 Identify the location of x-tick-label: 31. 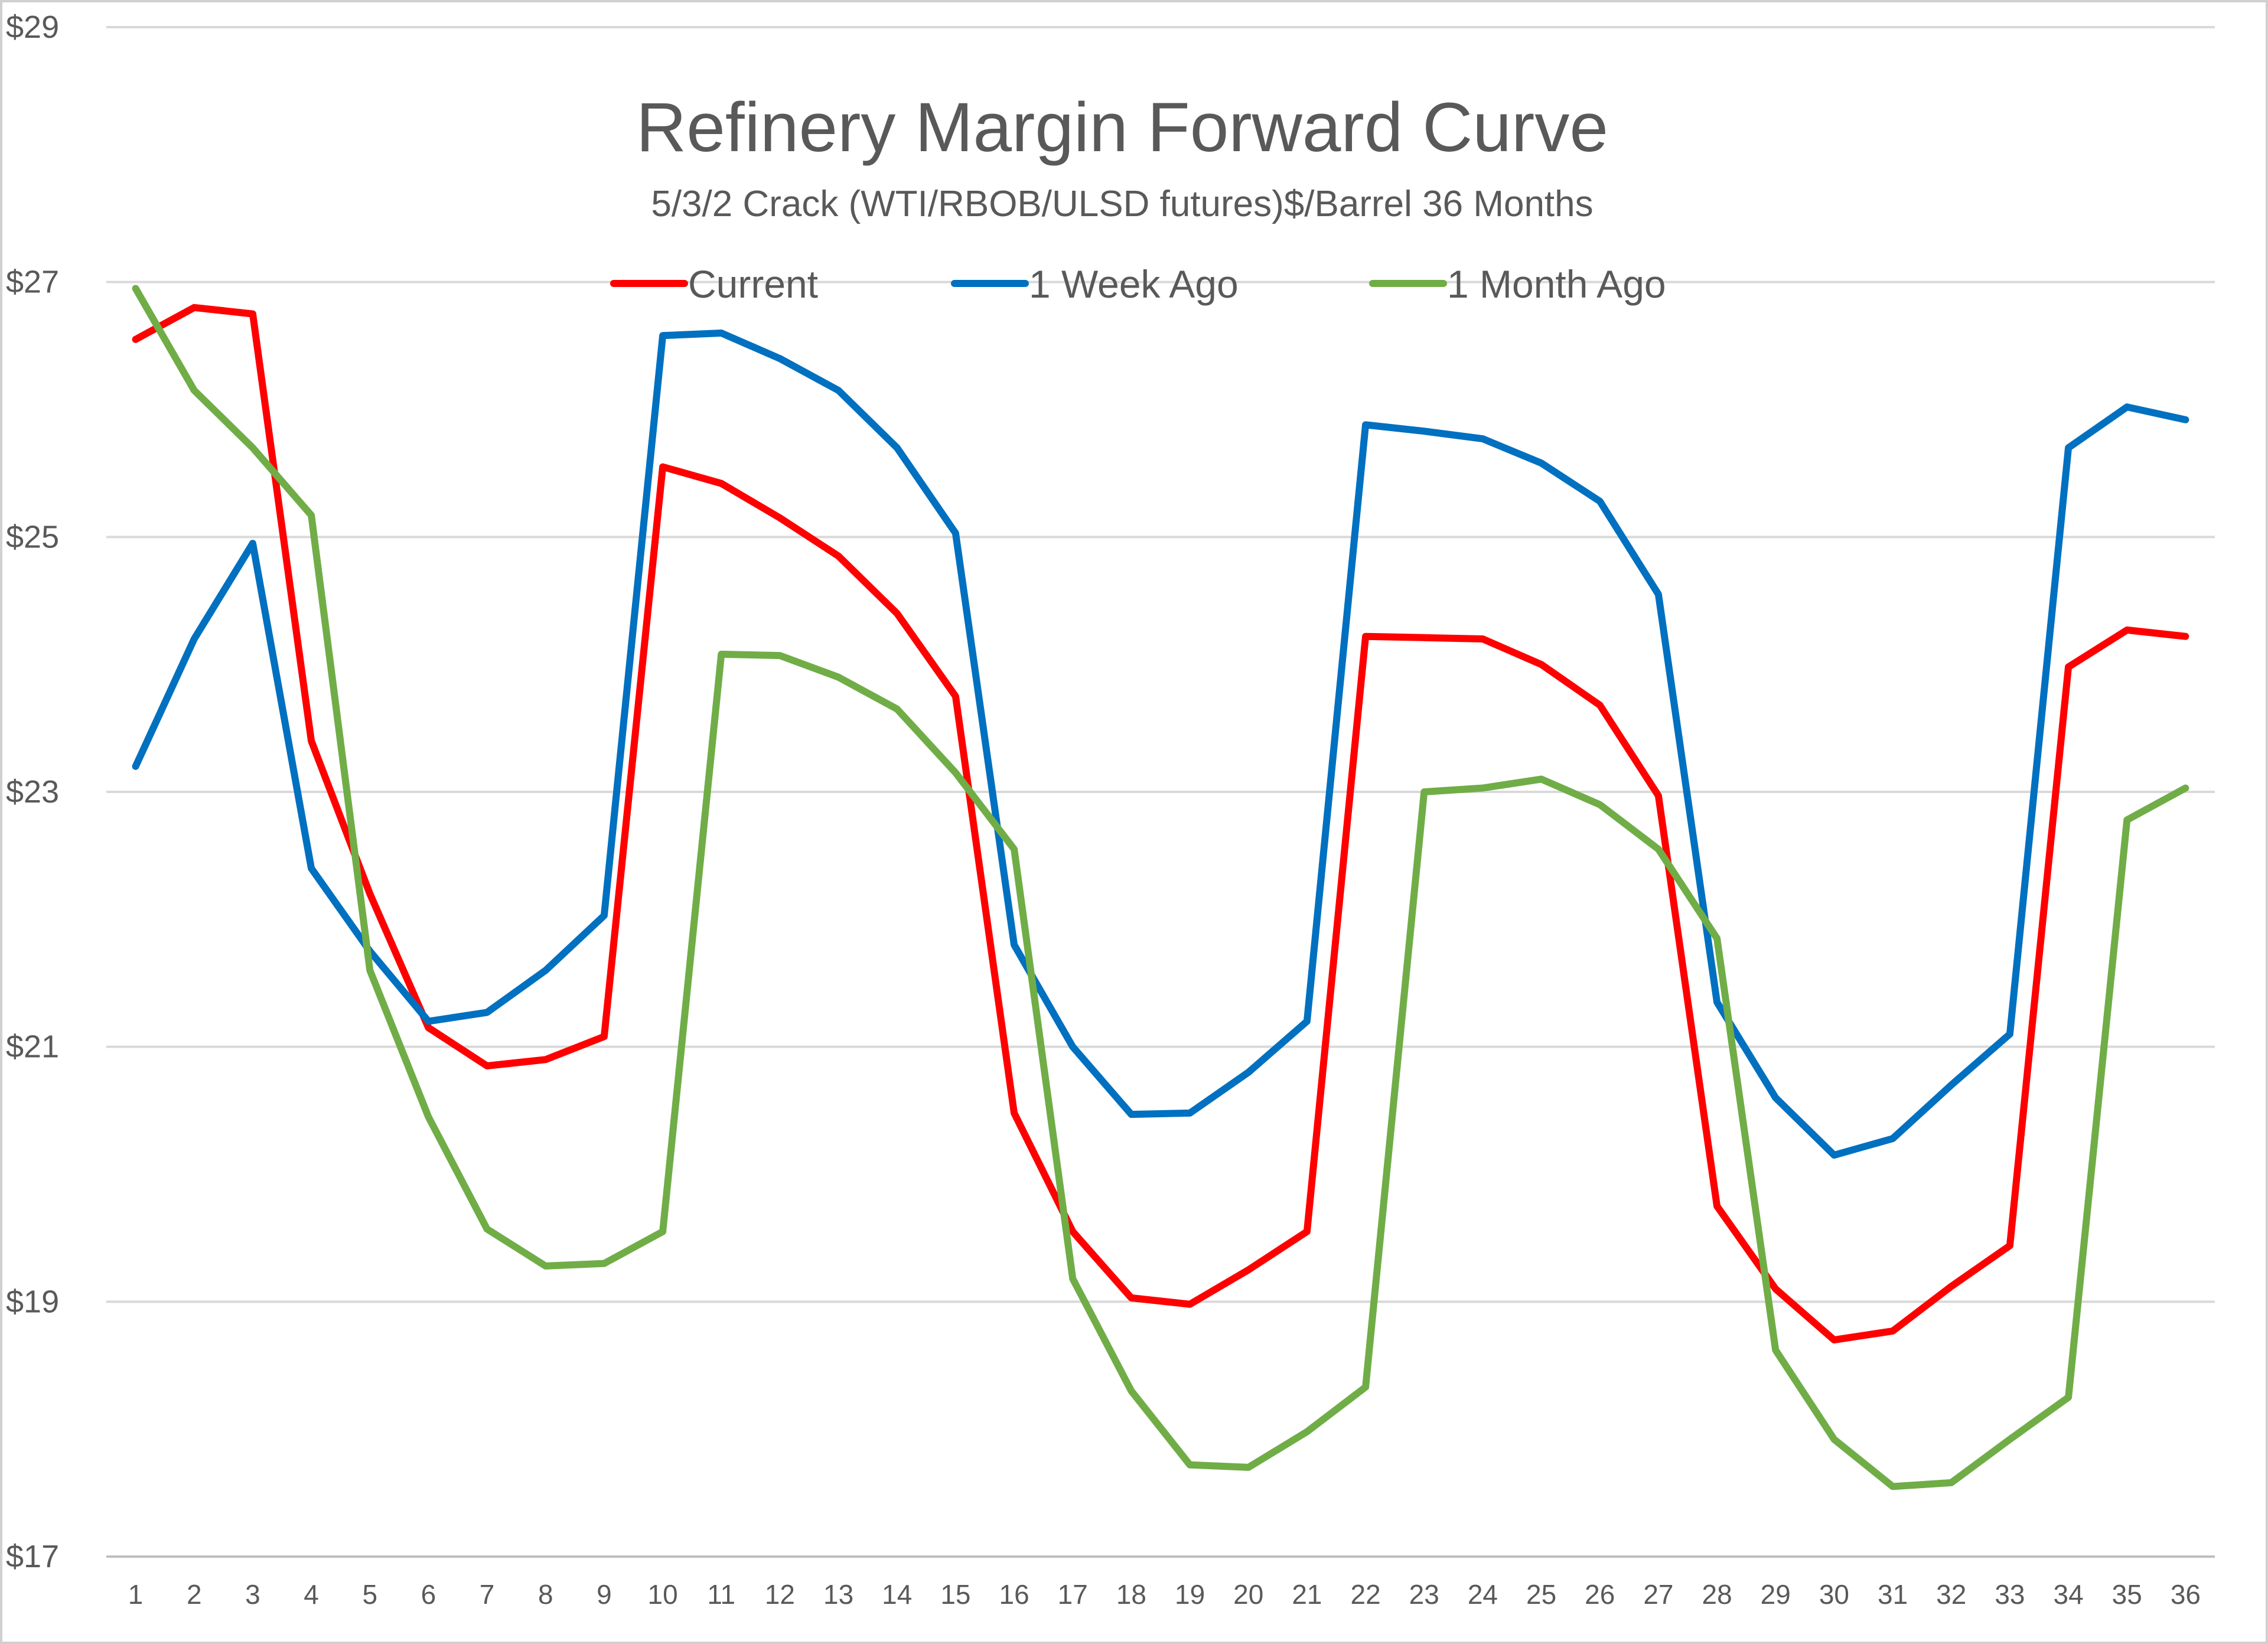
(1893, 1594).